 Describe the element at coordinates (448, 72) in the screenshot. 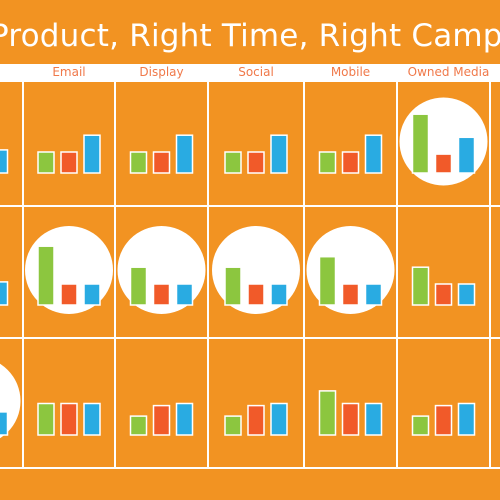

I see `column-label-owned-media: Owned Media` at that location.